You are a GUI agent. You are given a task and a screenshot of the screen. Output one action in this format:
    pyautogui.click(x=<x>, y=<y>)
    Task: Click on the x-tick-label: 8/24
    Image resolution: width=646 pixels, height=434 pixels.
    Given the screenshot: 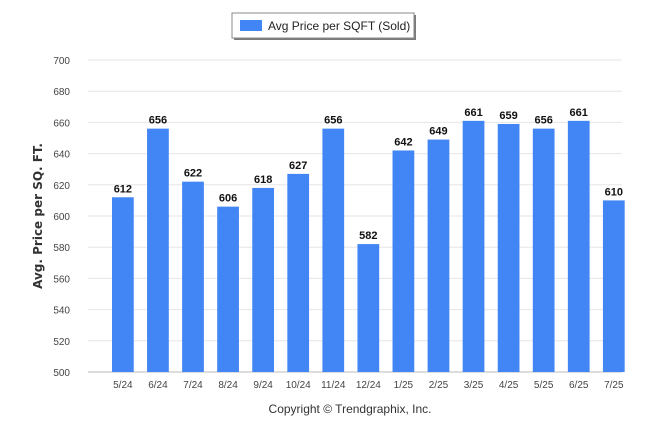 What is the action you would take?
    pyautogui.click(x=228, y=385)
    